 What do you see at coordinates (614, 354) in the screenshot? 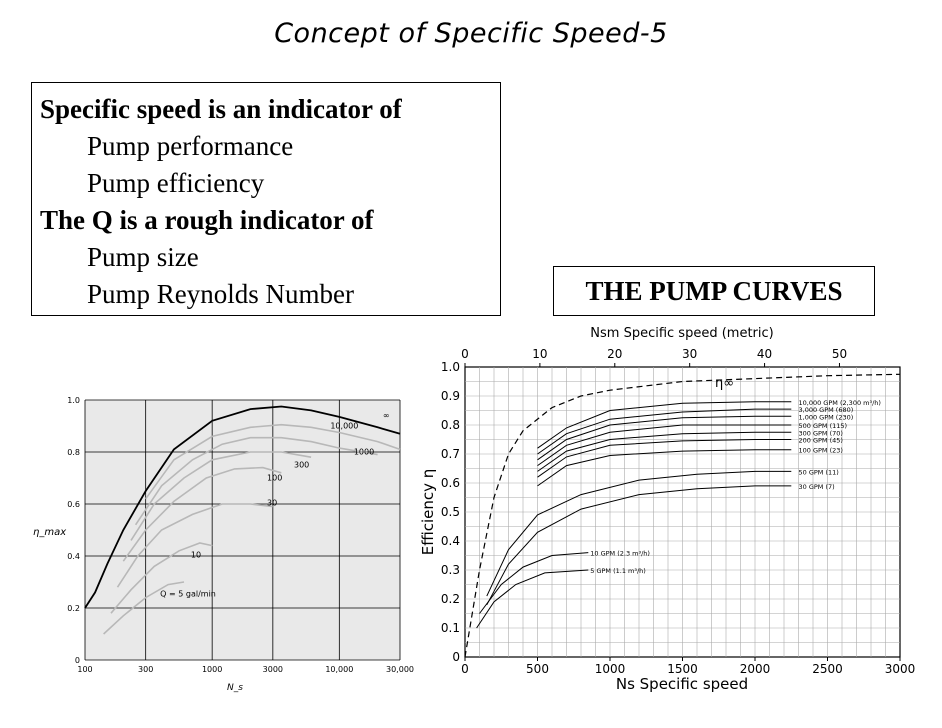
I see `chart2-x2tick-20: 20` at bounding box center [614, 354].